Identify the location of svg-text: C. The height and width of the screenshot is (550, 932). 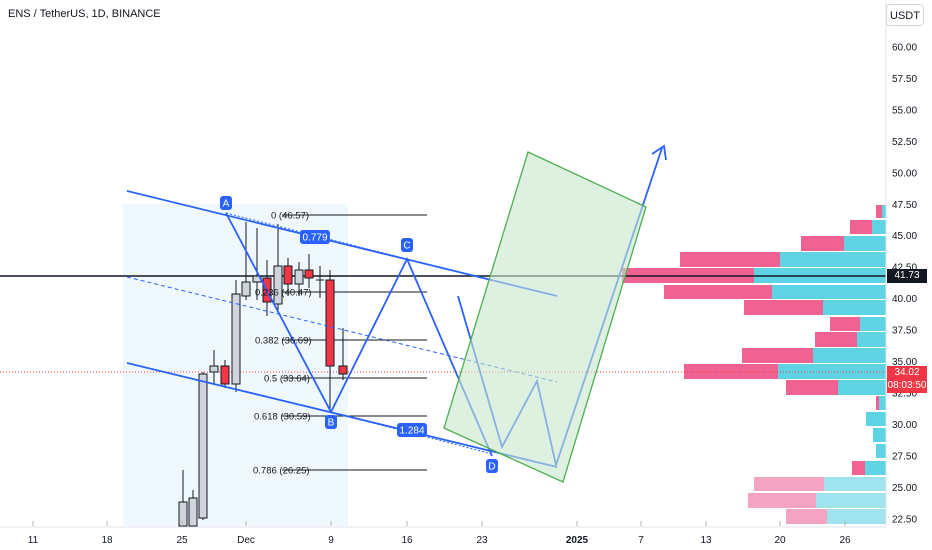
(406, 246).